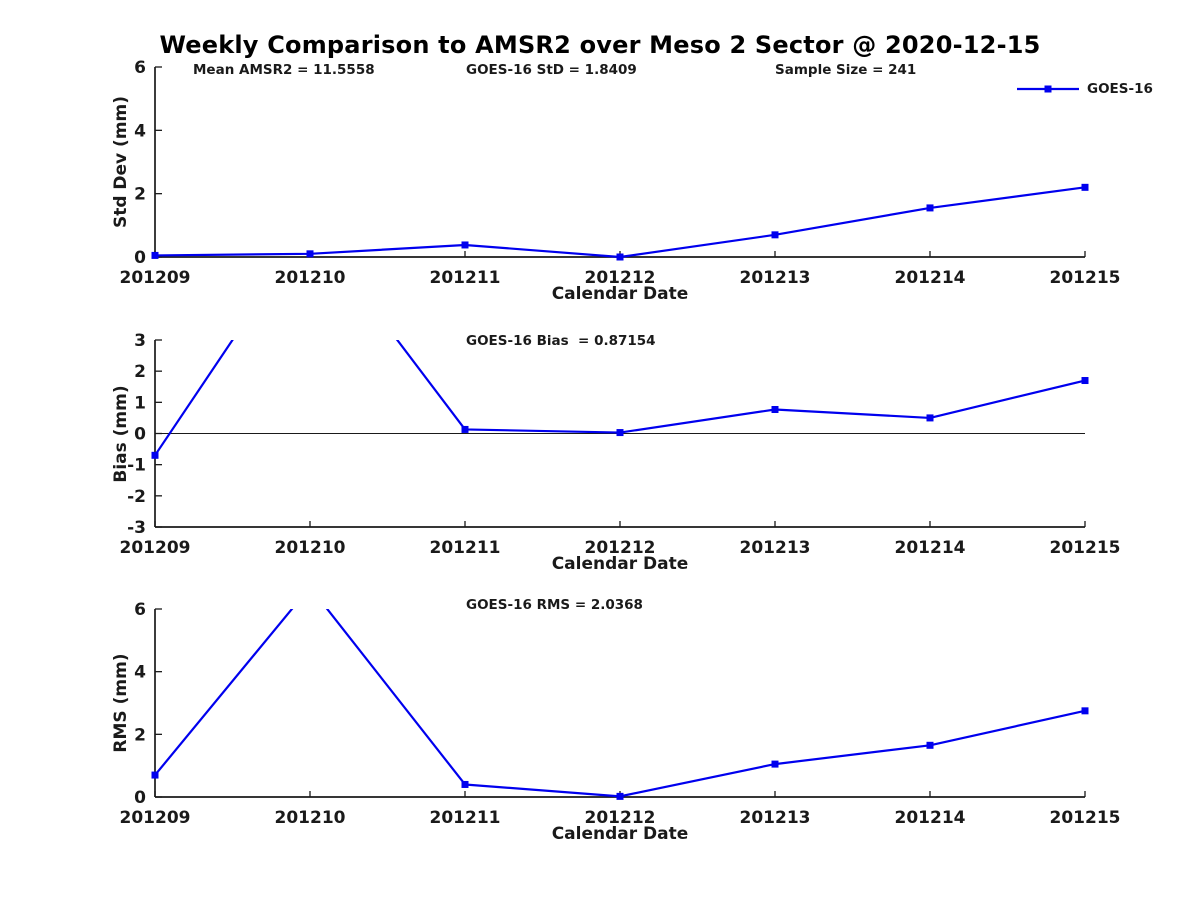  I want to click on x-tick-label-rms: 201210, so click(310, 818).